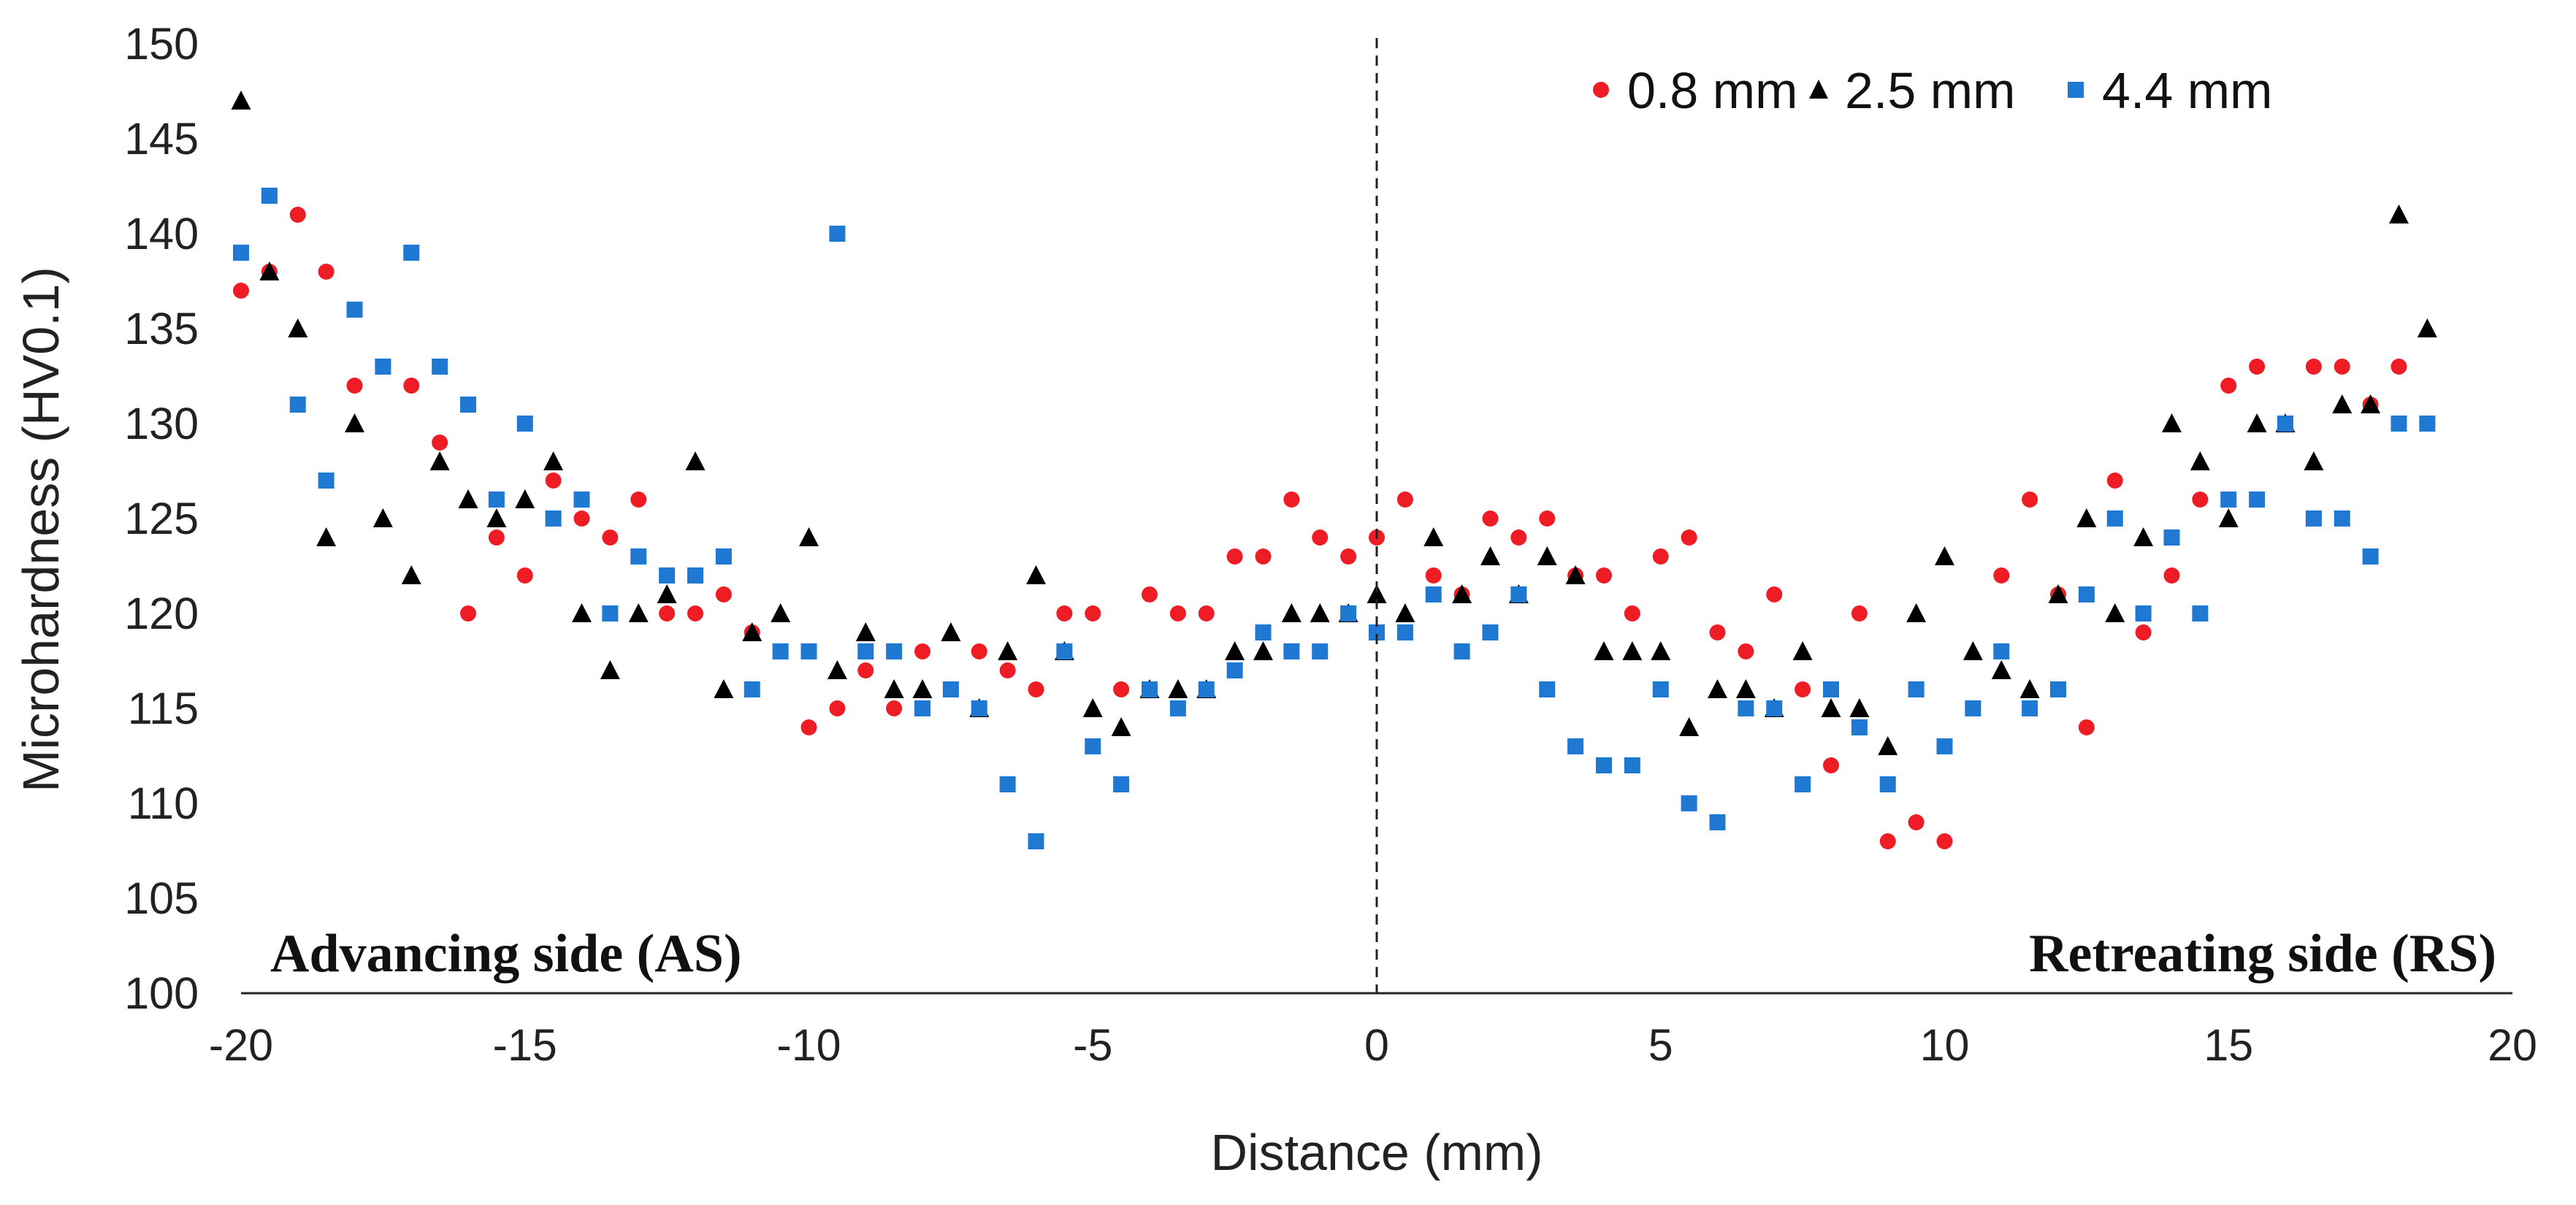 The width and height of the screenshot is (2576, 1205). What do you see at coordinates (161, 518) in the screenshot?
I see `y-tick-labels: 100 105 110 115 120 125 130 135 140 145 150` at bounding box center [161, 518].